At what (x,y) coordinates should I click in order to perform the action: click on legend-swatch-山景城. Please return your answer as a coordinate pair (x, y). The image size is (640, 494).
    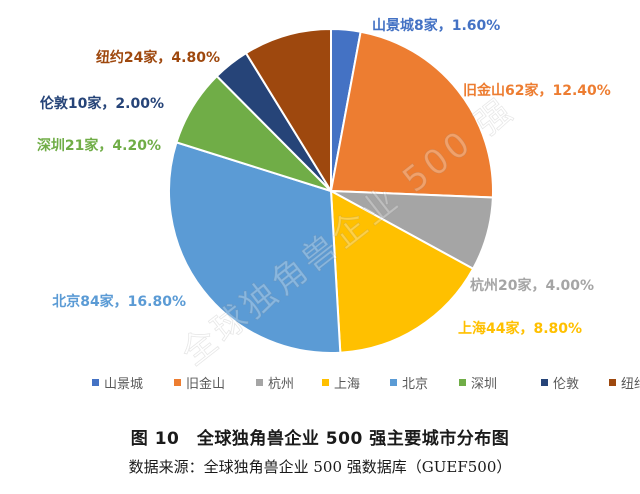
    Looking at the image, I should click on (95, 382).